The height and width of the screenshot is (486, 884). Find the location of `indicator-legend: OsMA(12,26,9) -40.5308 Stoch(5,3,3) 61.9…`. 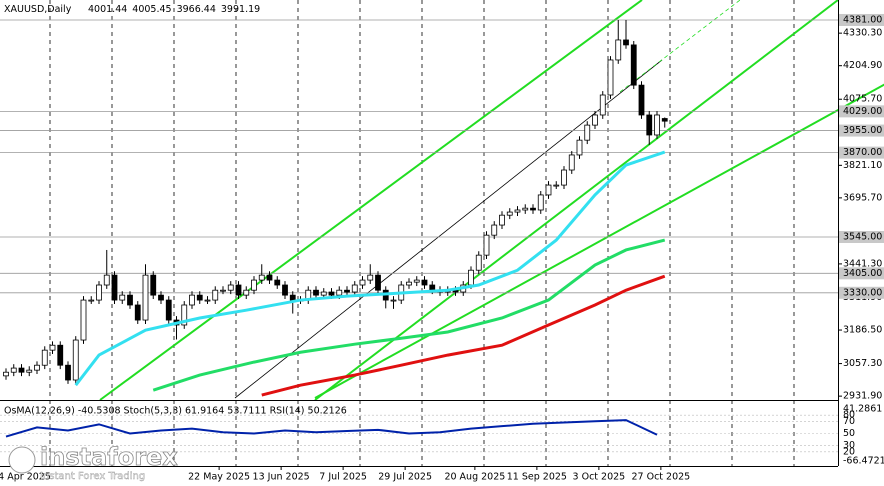

indicator-legend: OsMA(12,26,9) -40.5308 Stoch(5,3,3) 61.9… is located at coordinates (175, 411).